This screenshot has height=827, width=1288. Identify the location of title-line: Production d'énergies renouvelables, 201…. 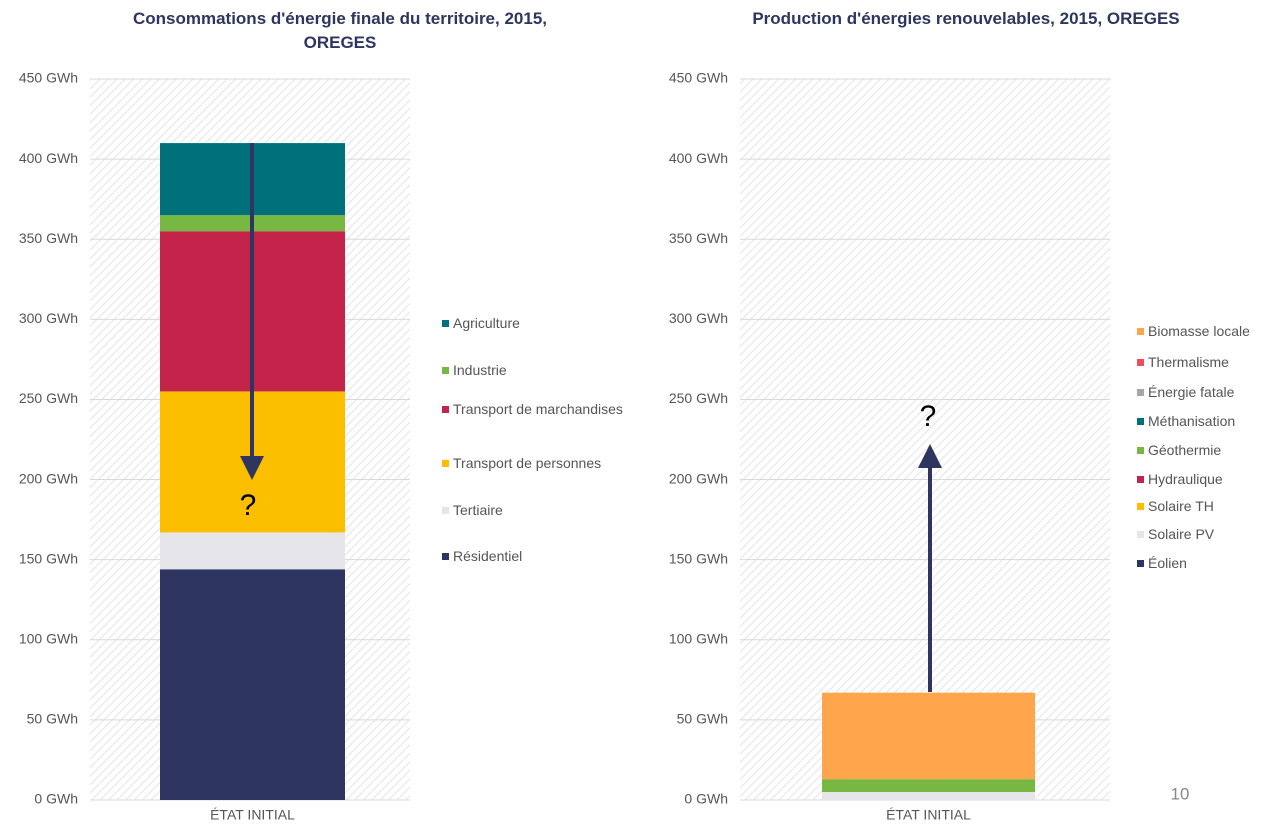
(965, 18).